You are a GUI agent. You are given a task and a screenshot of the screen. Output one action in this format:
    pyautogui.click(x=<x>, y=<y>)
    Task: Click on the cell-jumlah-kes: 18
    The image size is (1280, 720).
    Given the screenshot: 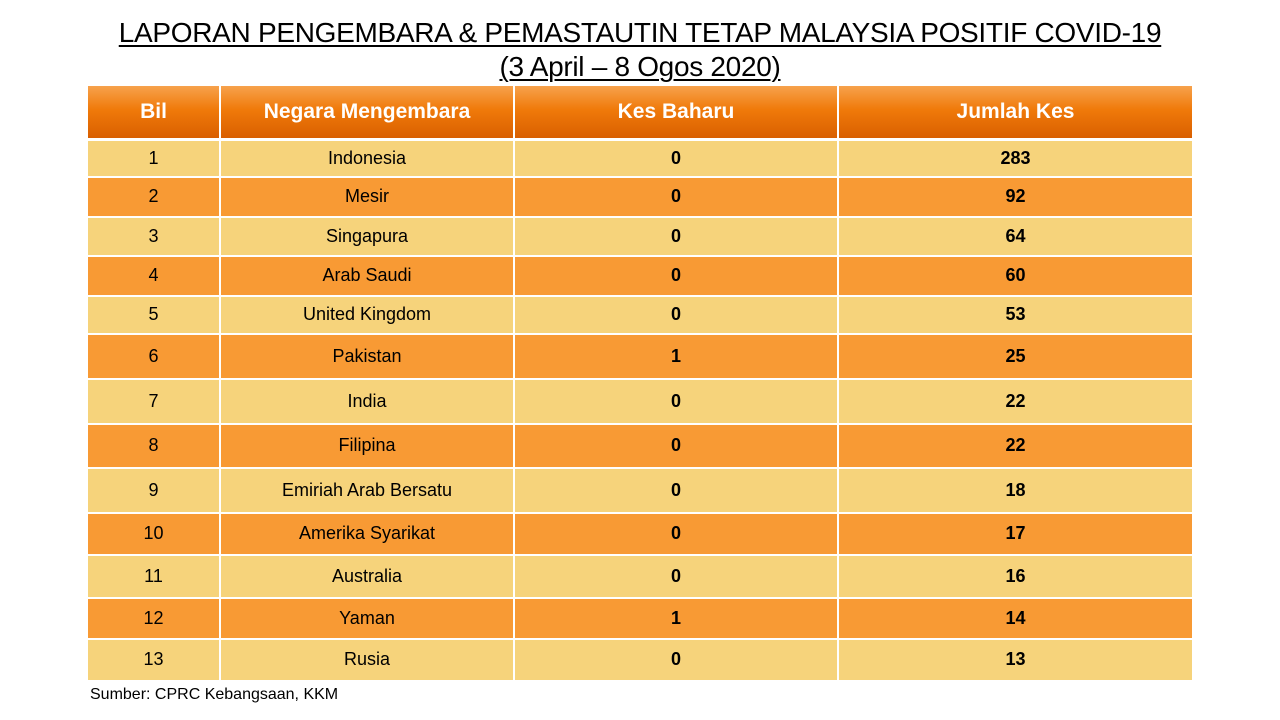 What is the action you would take?
    pyautogui.click(x=1015, y=490)
    